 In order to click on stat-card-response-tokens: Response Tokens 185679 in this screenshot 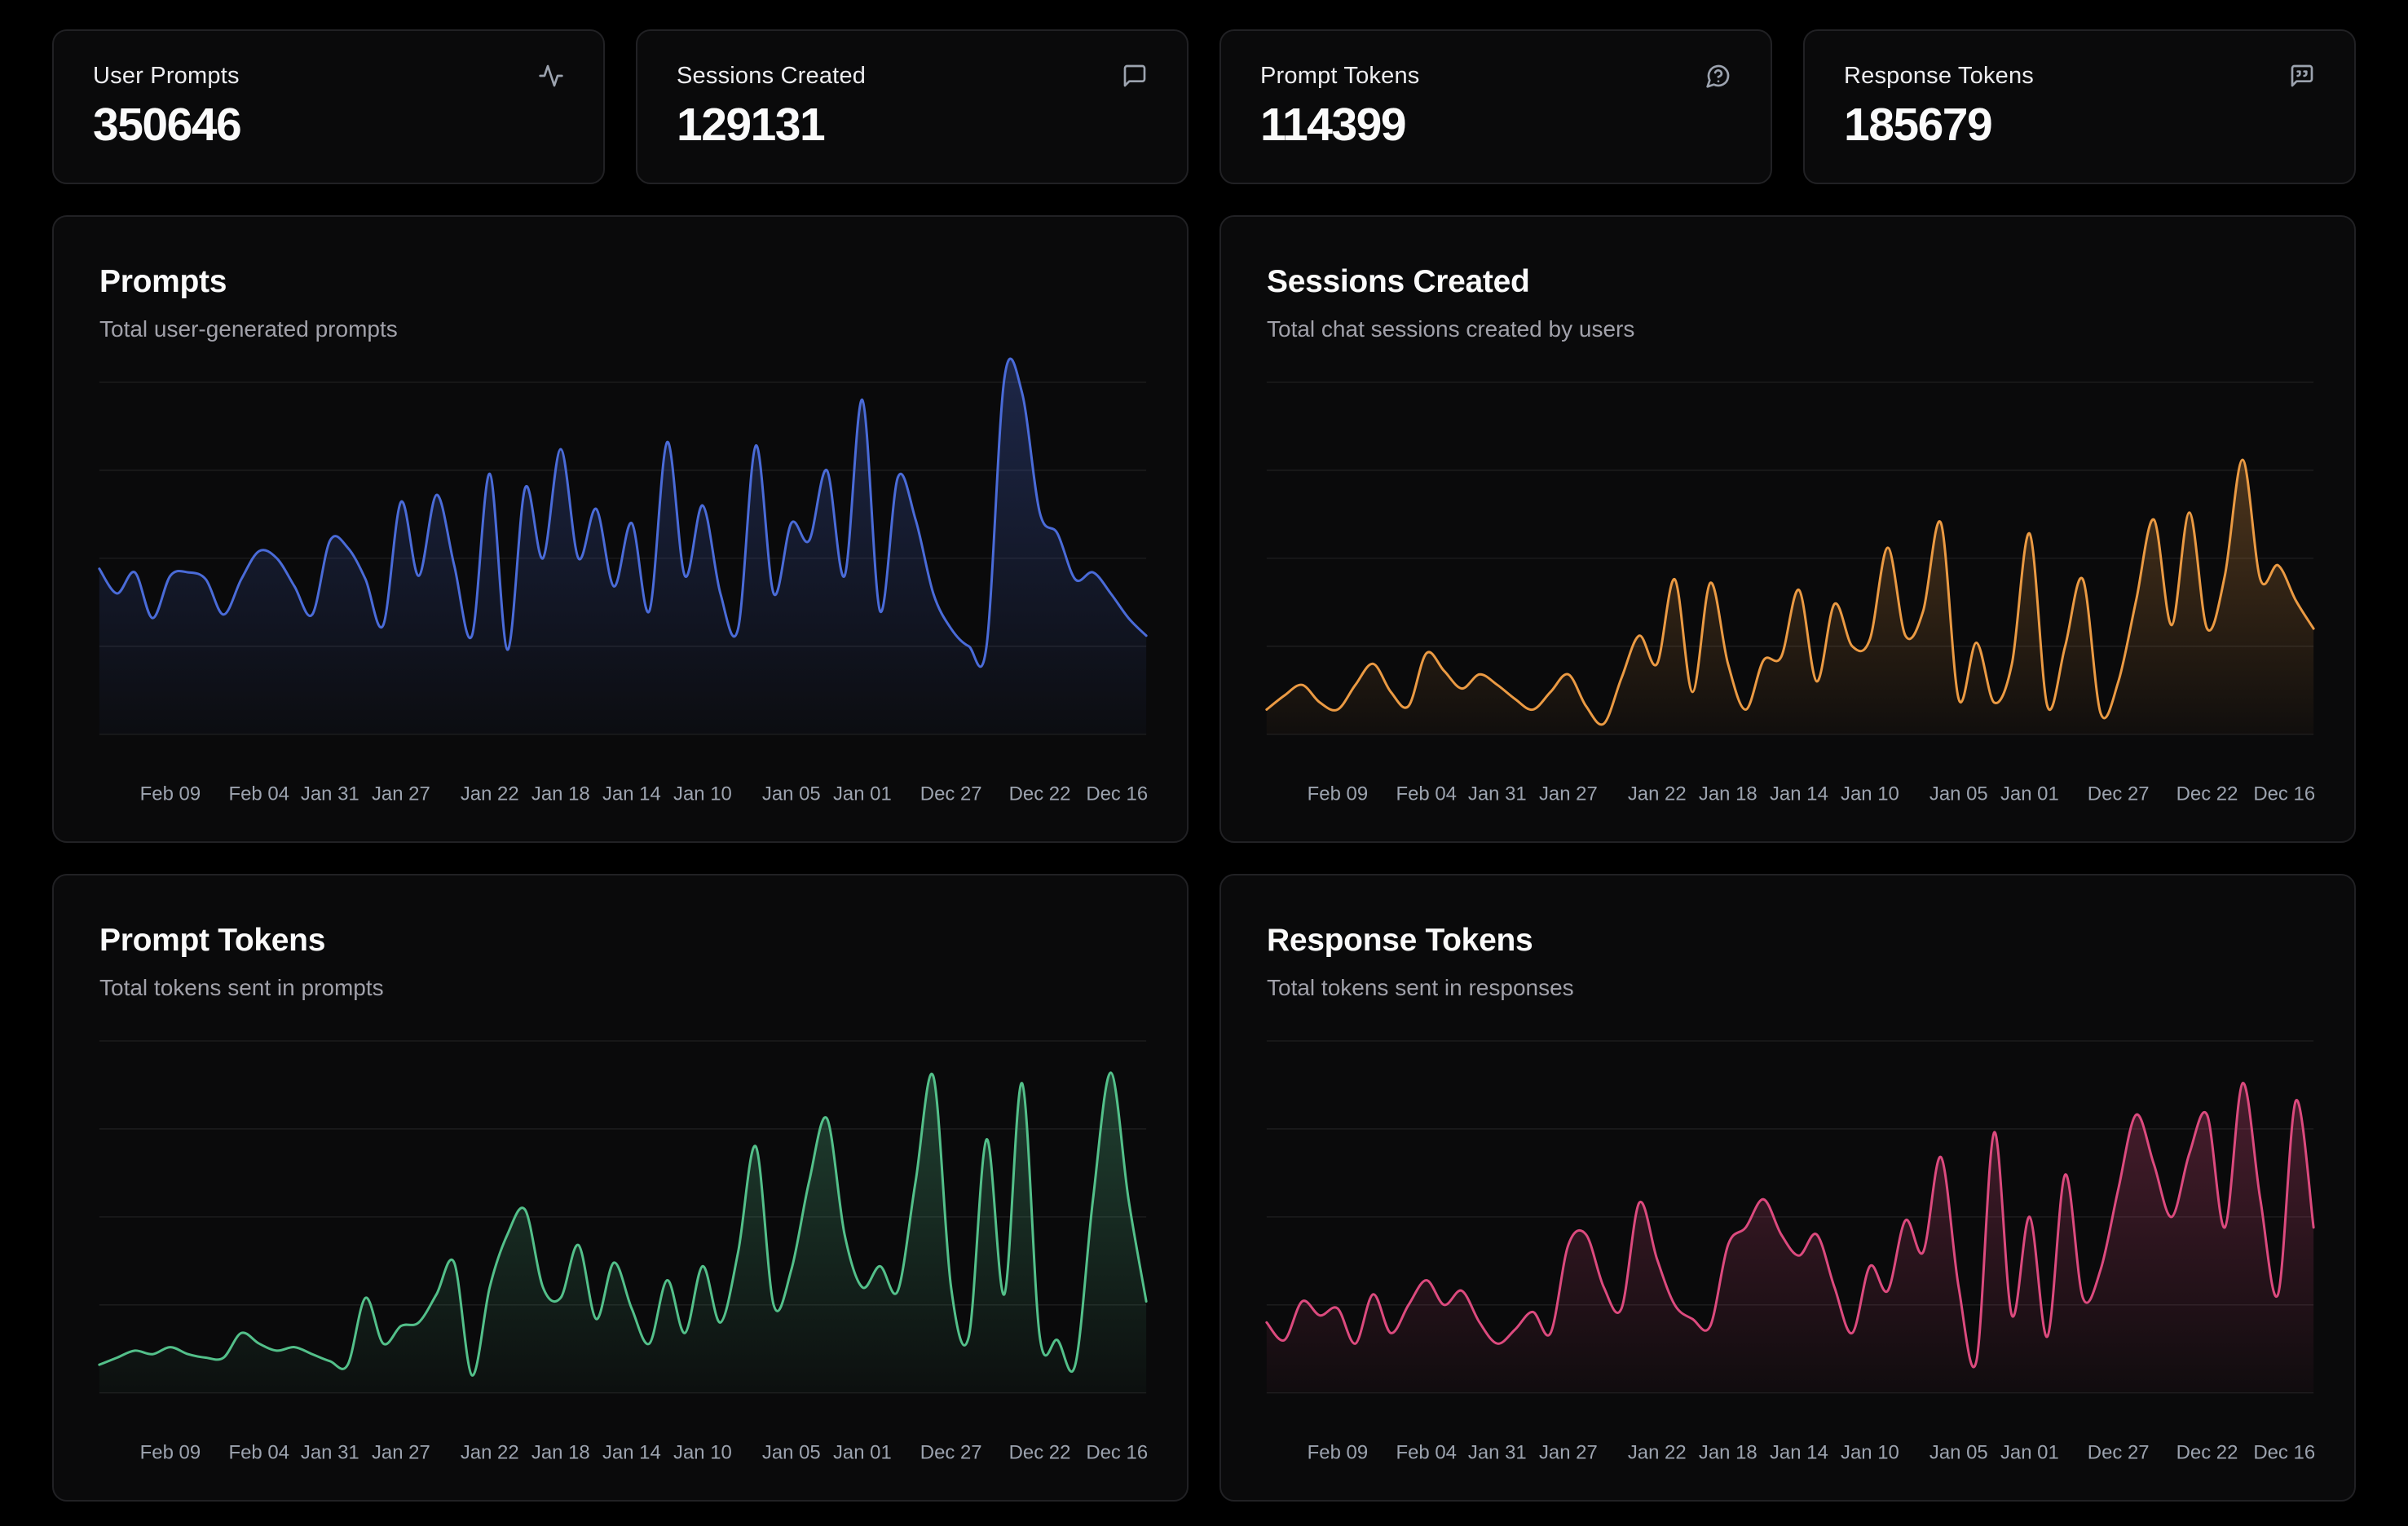, I will do `click(2079, 106)`.